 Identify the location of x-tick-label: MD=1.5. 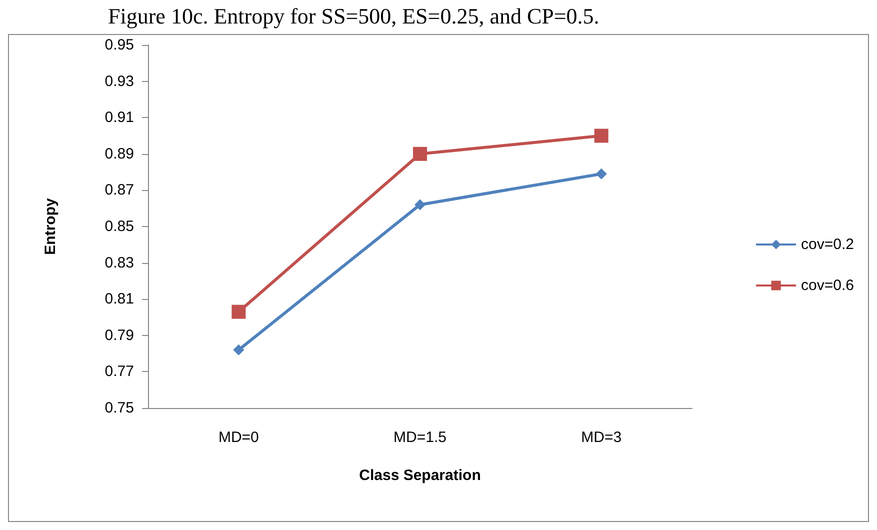
(420, 437).